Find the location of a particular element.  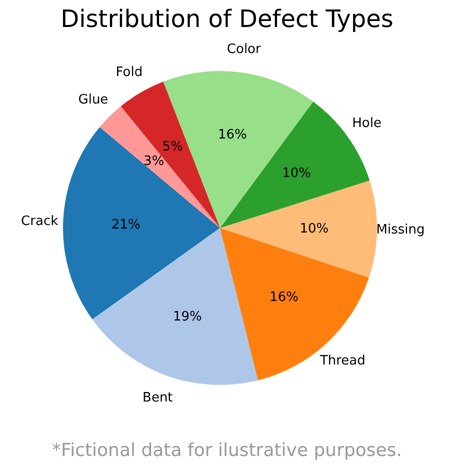

slice-label: Bent is located at coordinates (157, 398).